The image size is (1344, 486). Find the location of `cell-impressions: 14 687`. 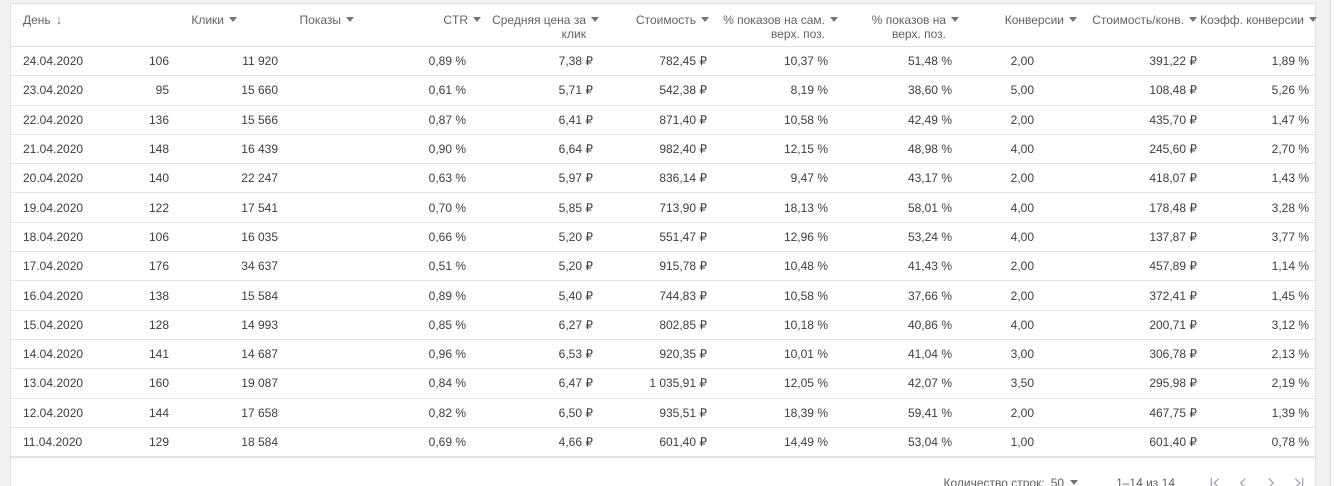

cell-impressions: 14 687 is located at coordinates (259, 354).